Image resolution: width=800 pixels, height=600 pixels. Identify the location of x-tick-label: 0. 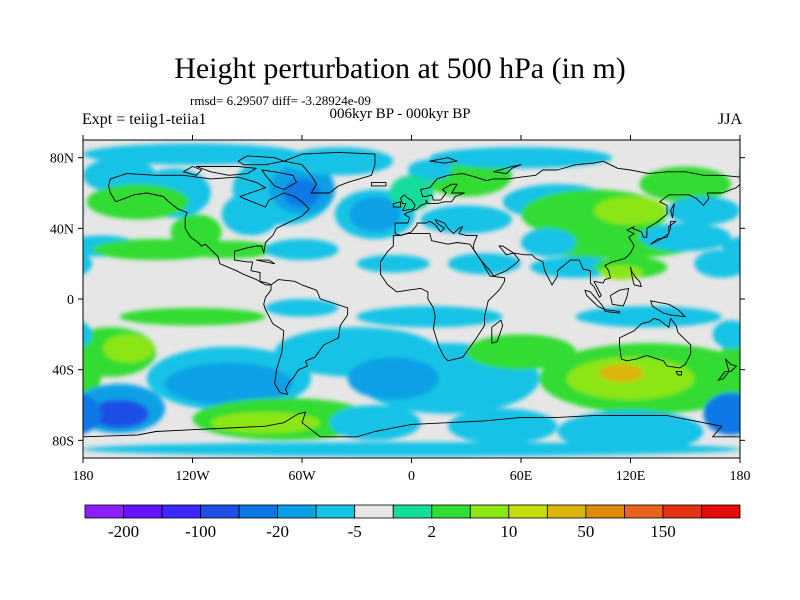
(411, 476).